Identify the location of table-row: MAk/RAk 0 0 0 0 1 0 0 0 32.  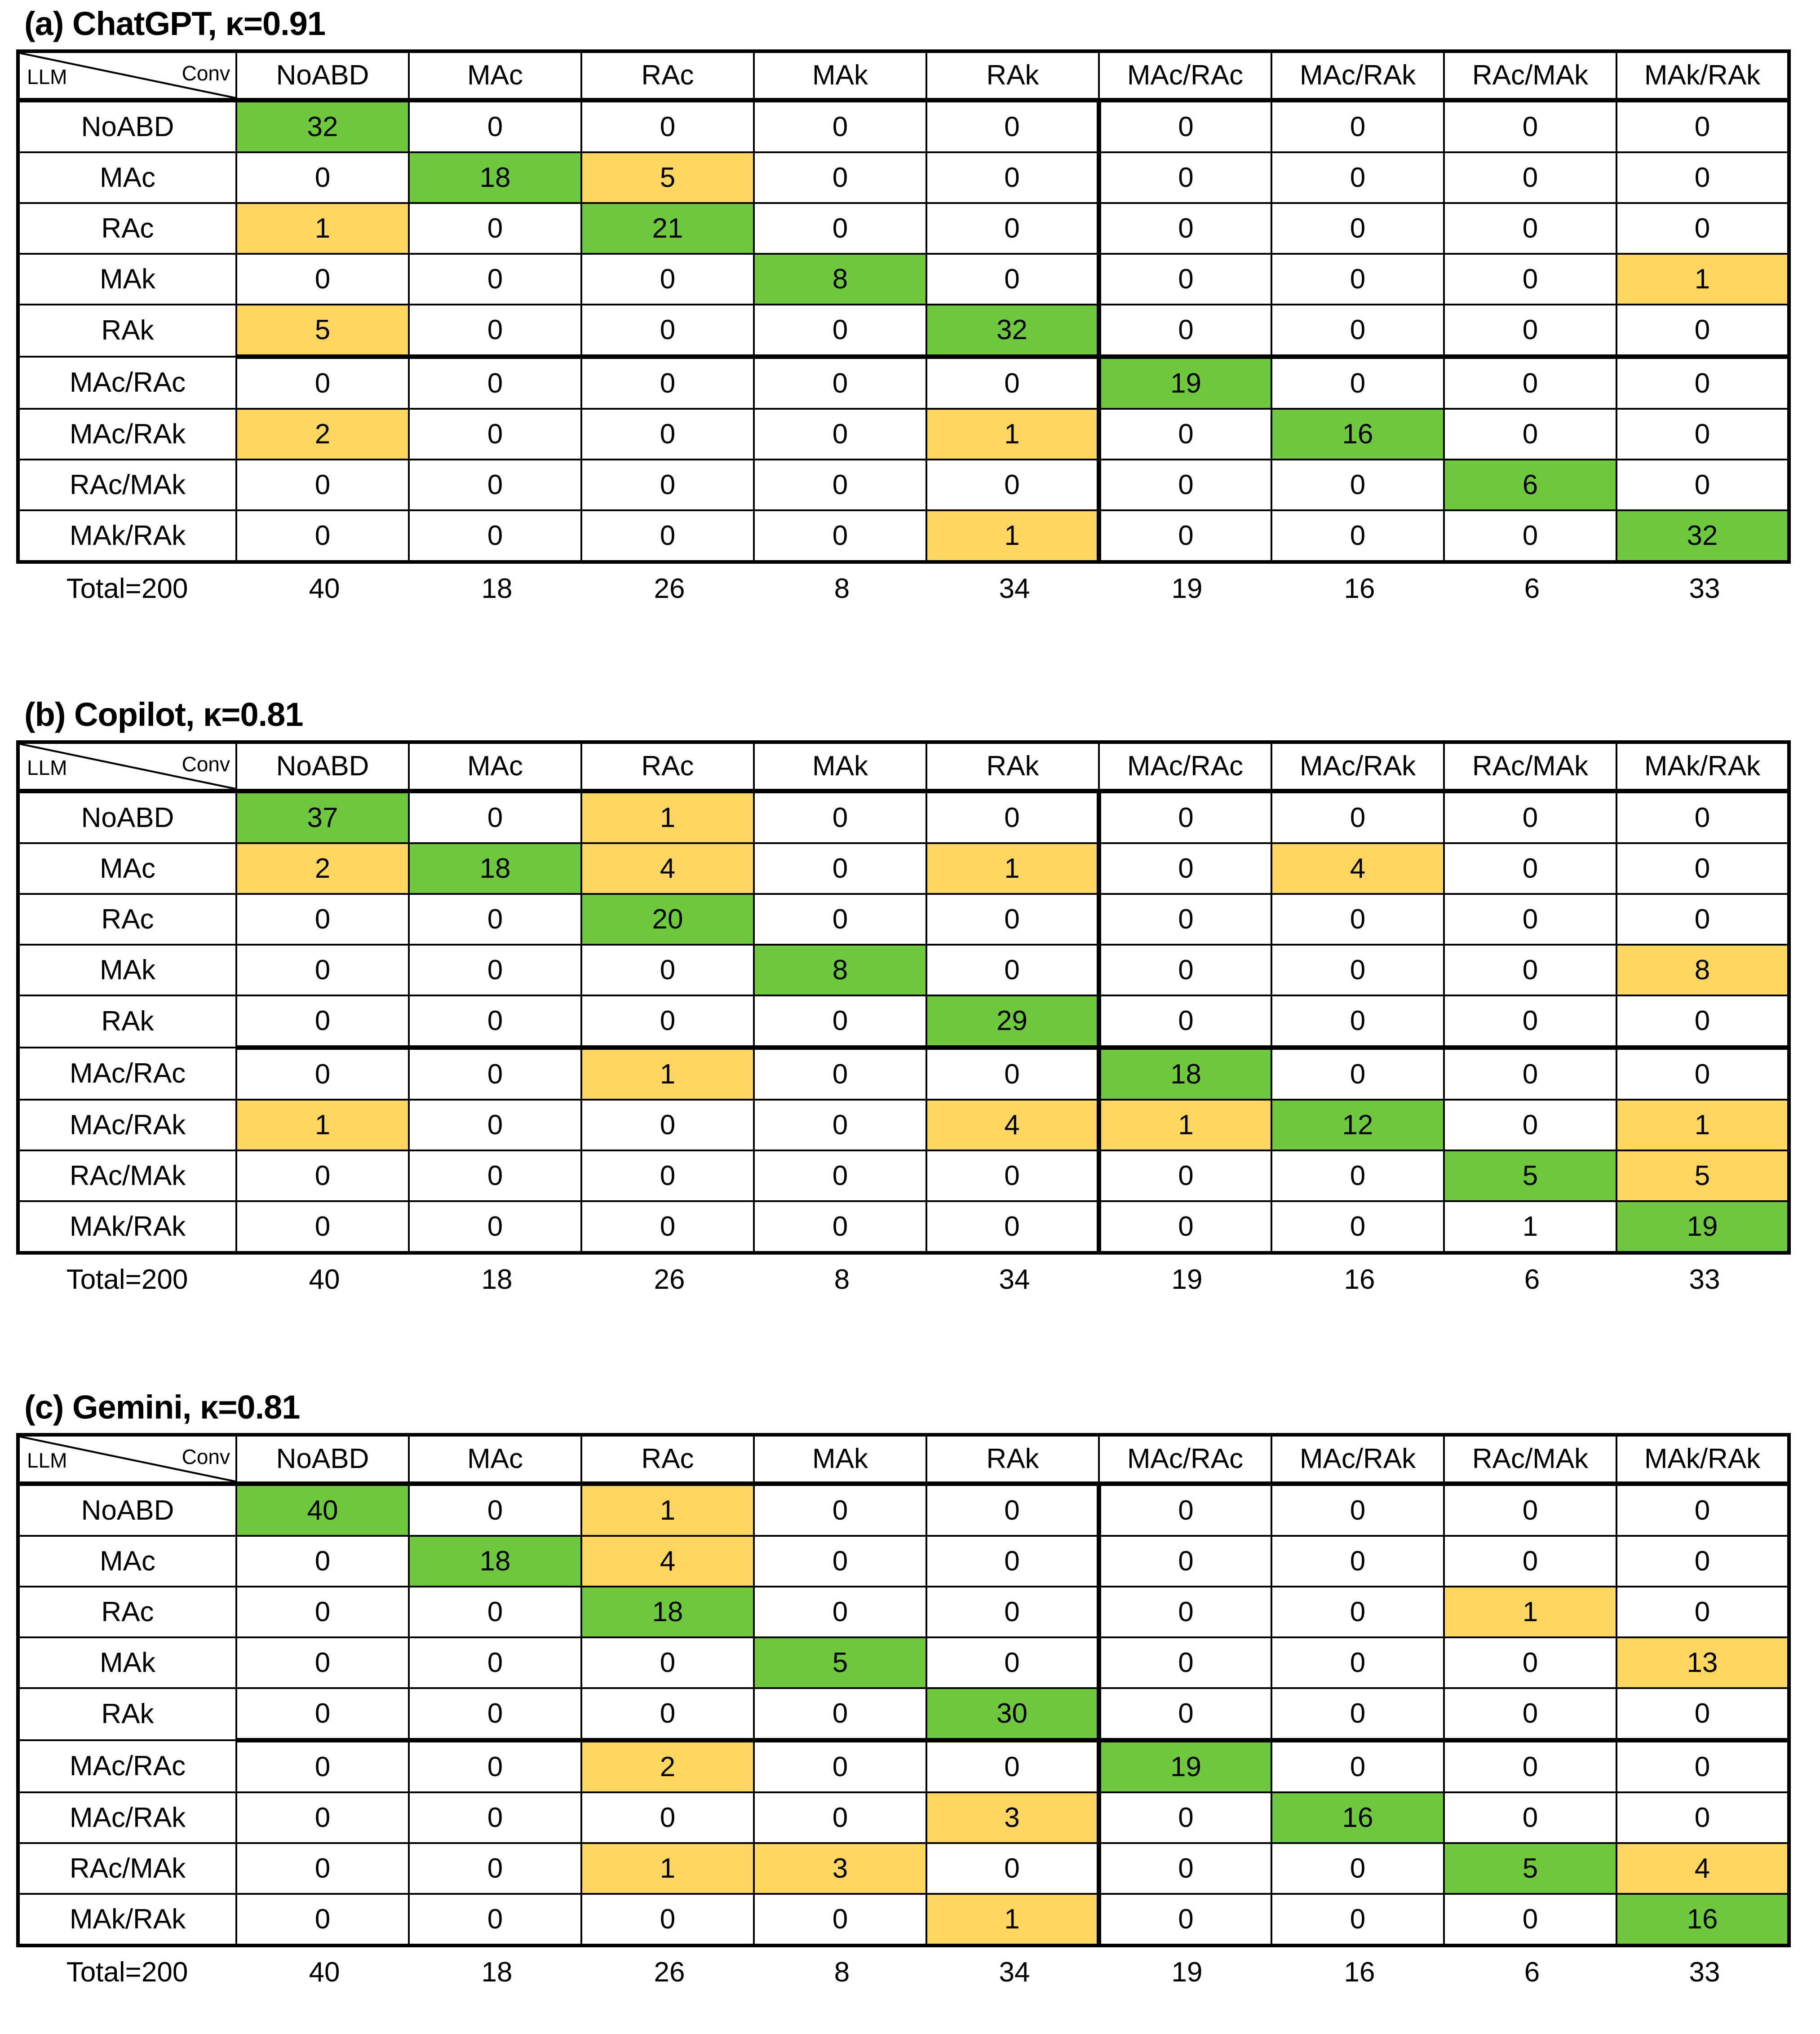
(903, 536).